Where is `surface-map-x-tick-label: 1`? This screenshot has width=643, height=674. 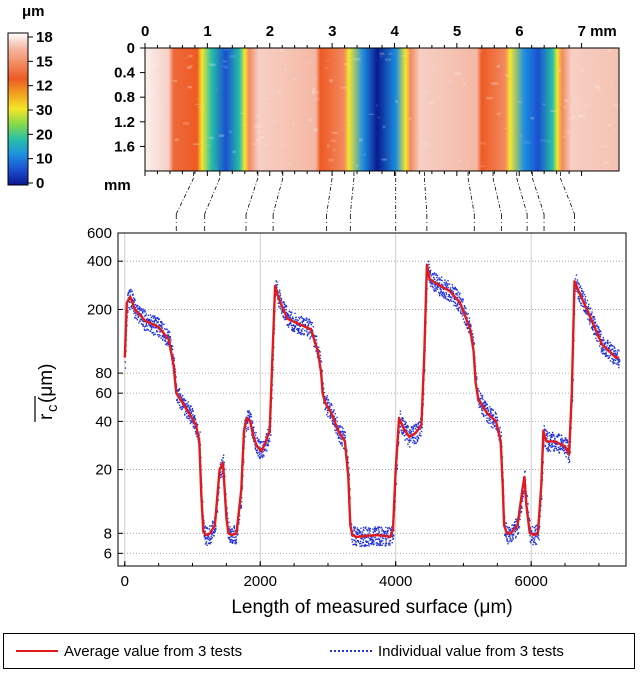 surface-map-x-tick-label: 1 is located at coordinates (207, 31).